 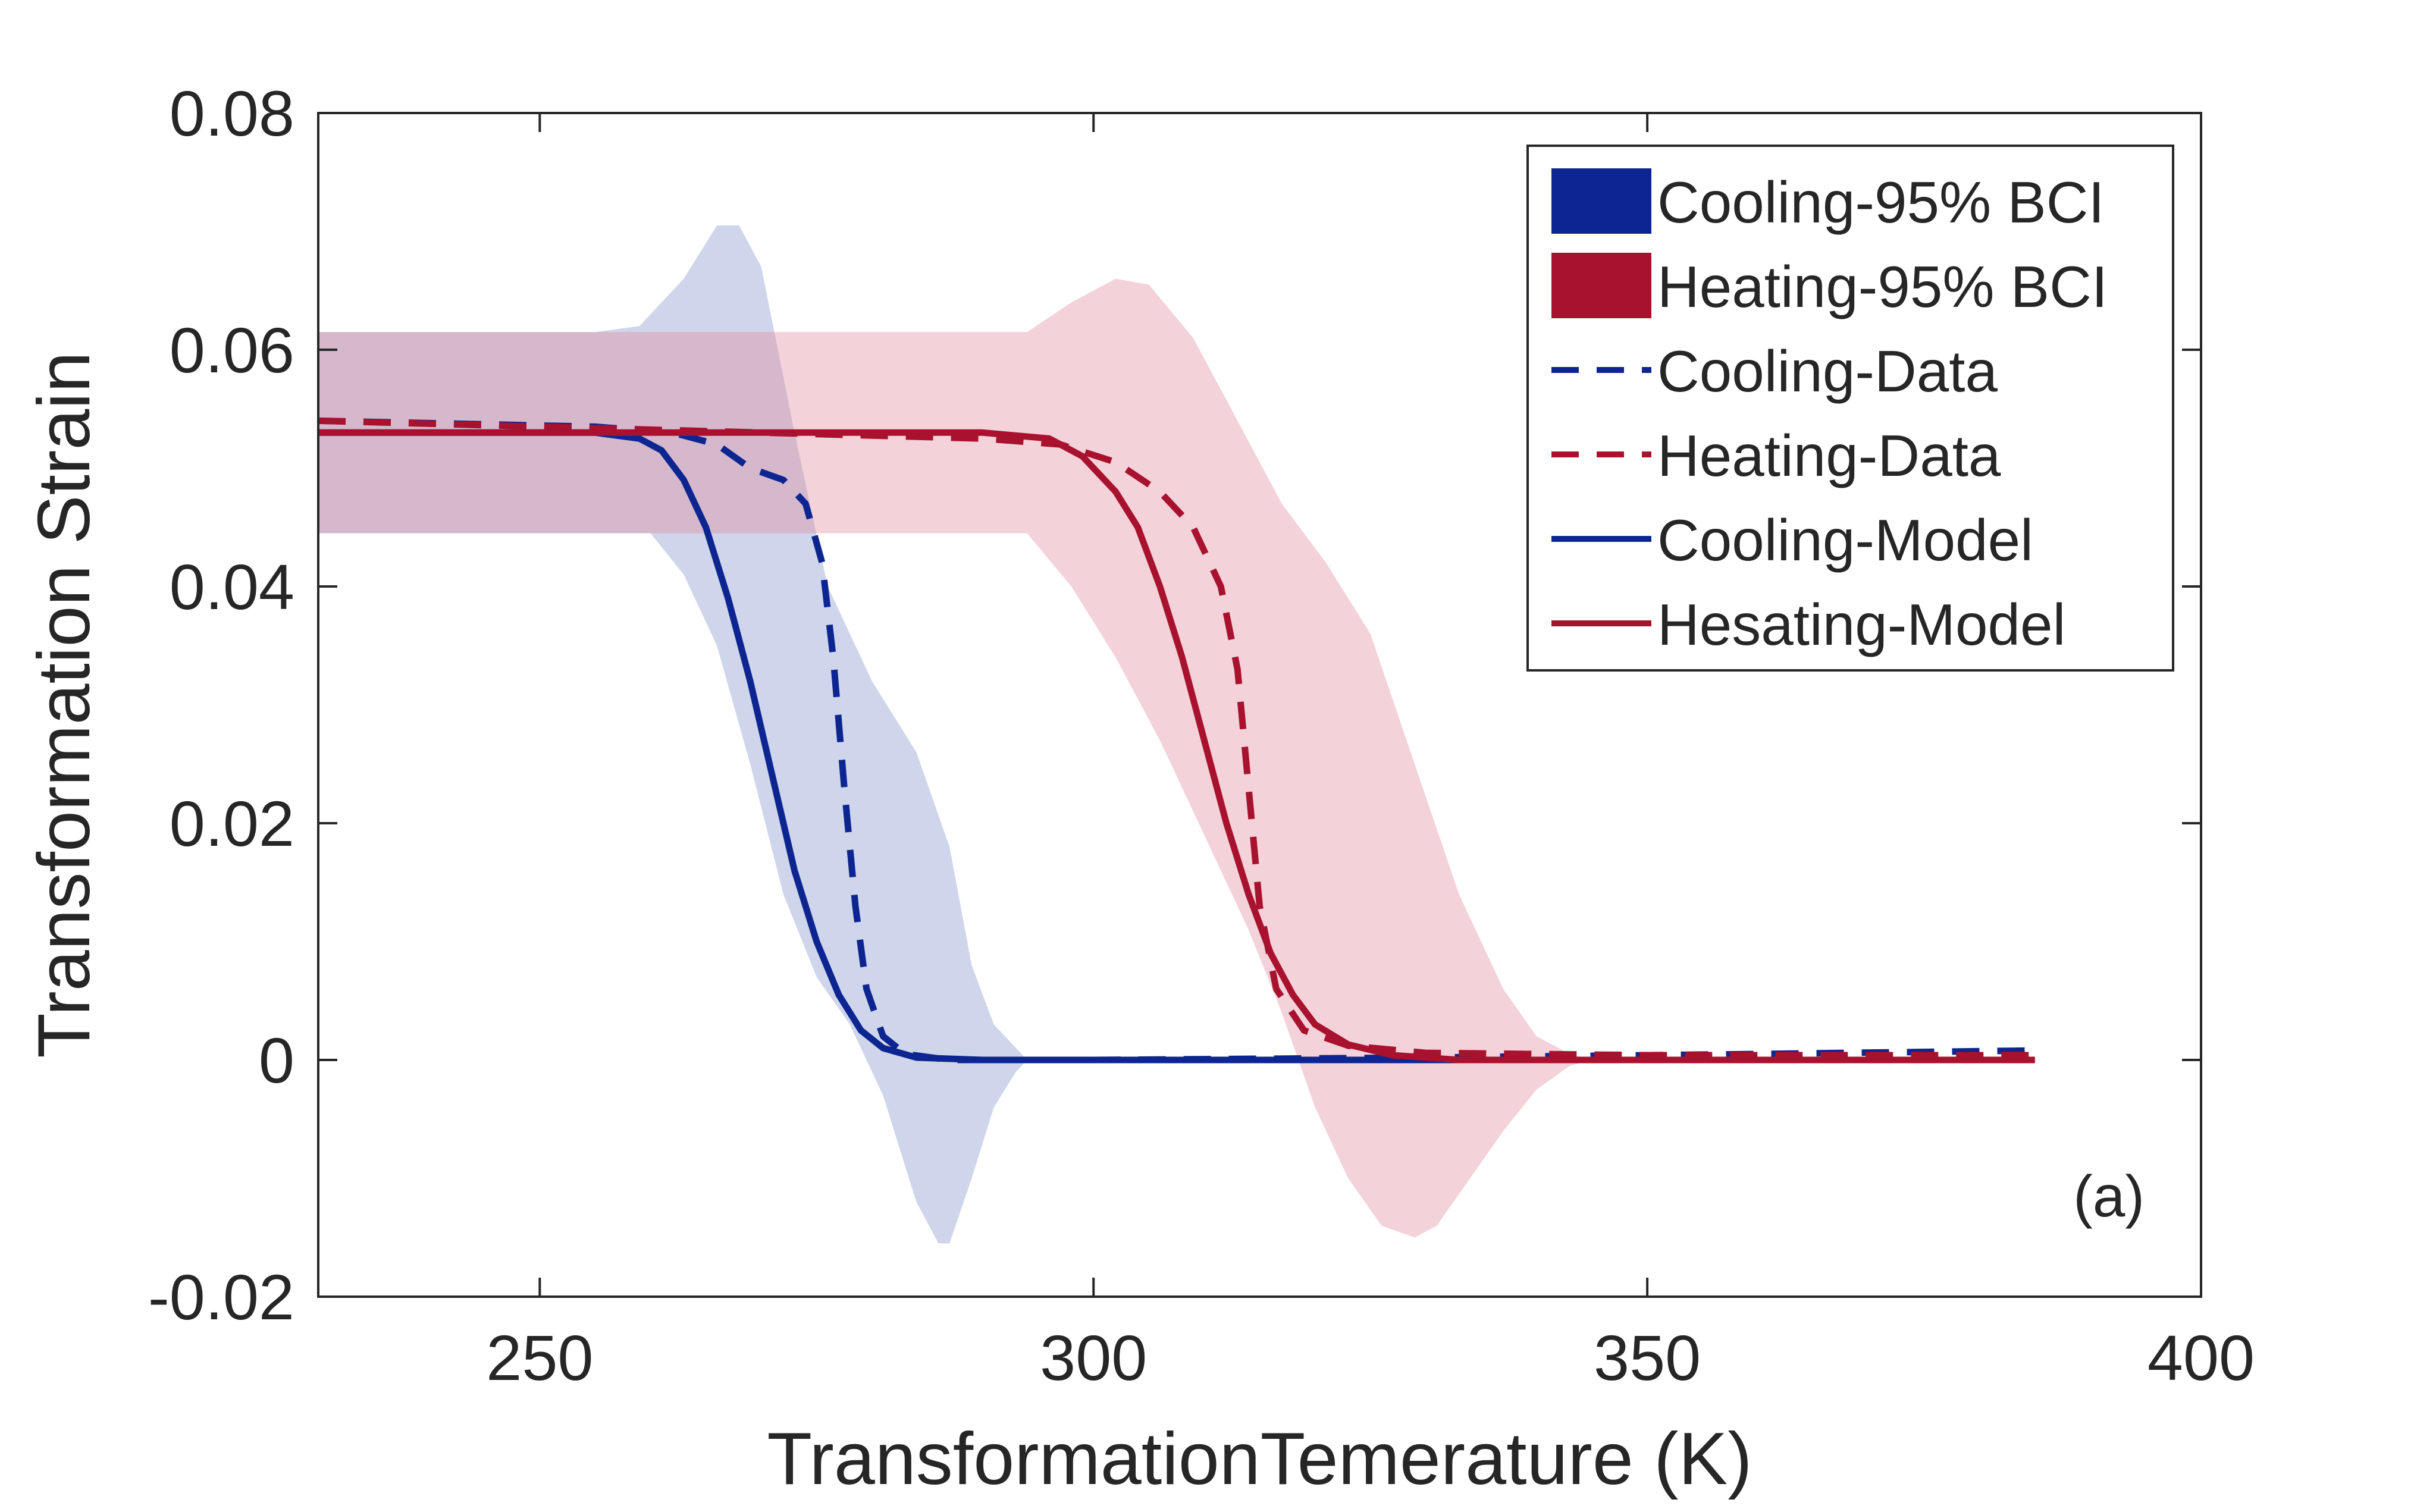 What do you see at coordinates (1881, 202) in the screenshot?
I see `legend-label-cooling-95-bci: Cooling-95% BCI` at bounding box center [1881, 202].